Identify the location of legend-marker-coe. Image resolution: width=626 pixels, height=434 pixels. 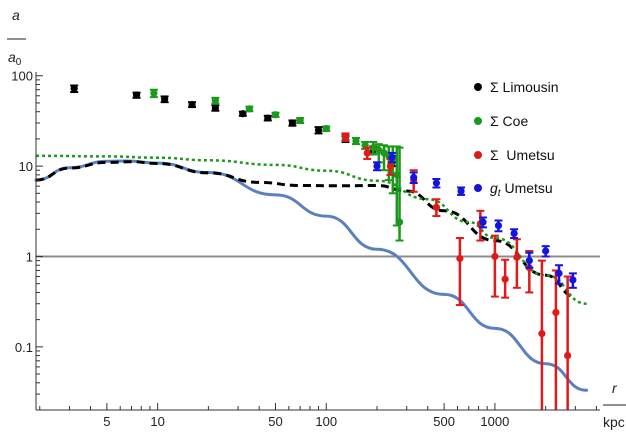
(478, 121).